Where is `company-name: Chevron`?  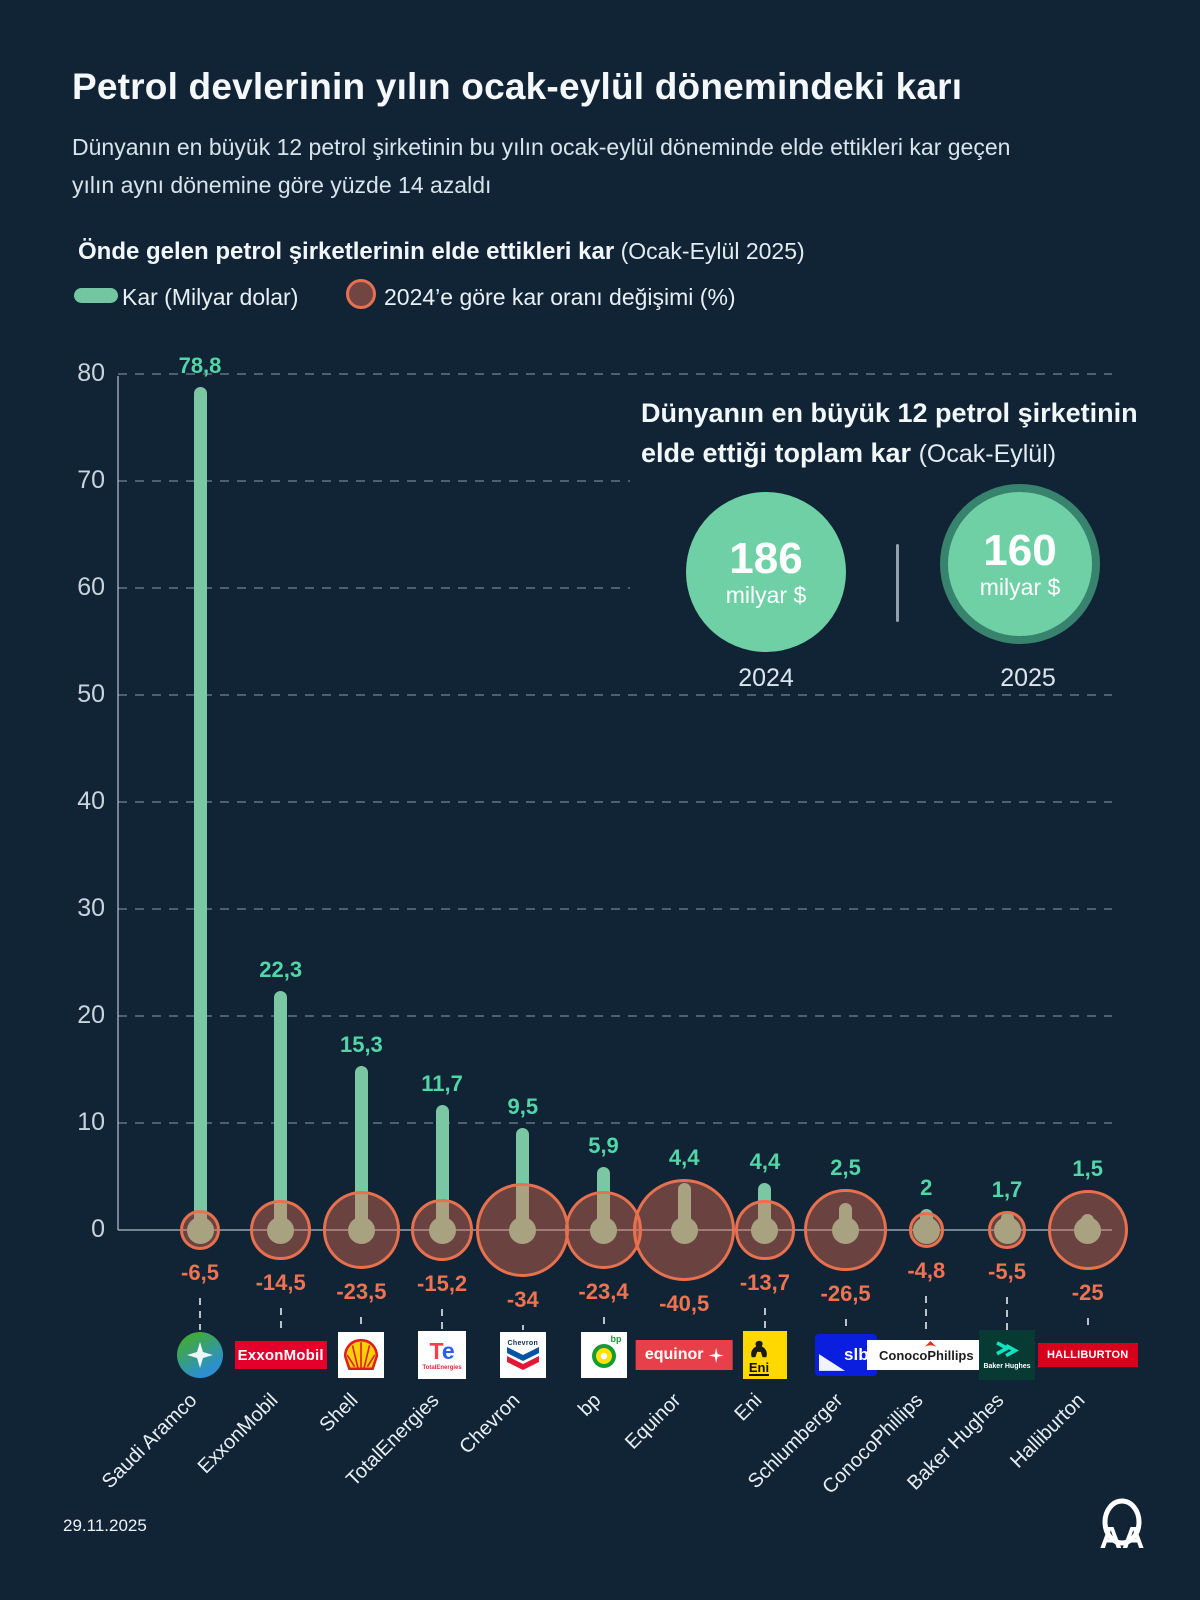 company-name: Chevron is located at coordinates (490, 1424).